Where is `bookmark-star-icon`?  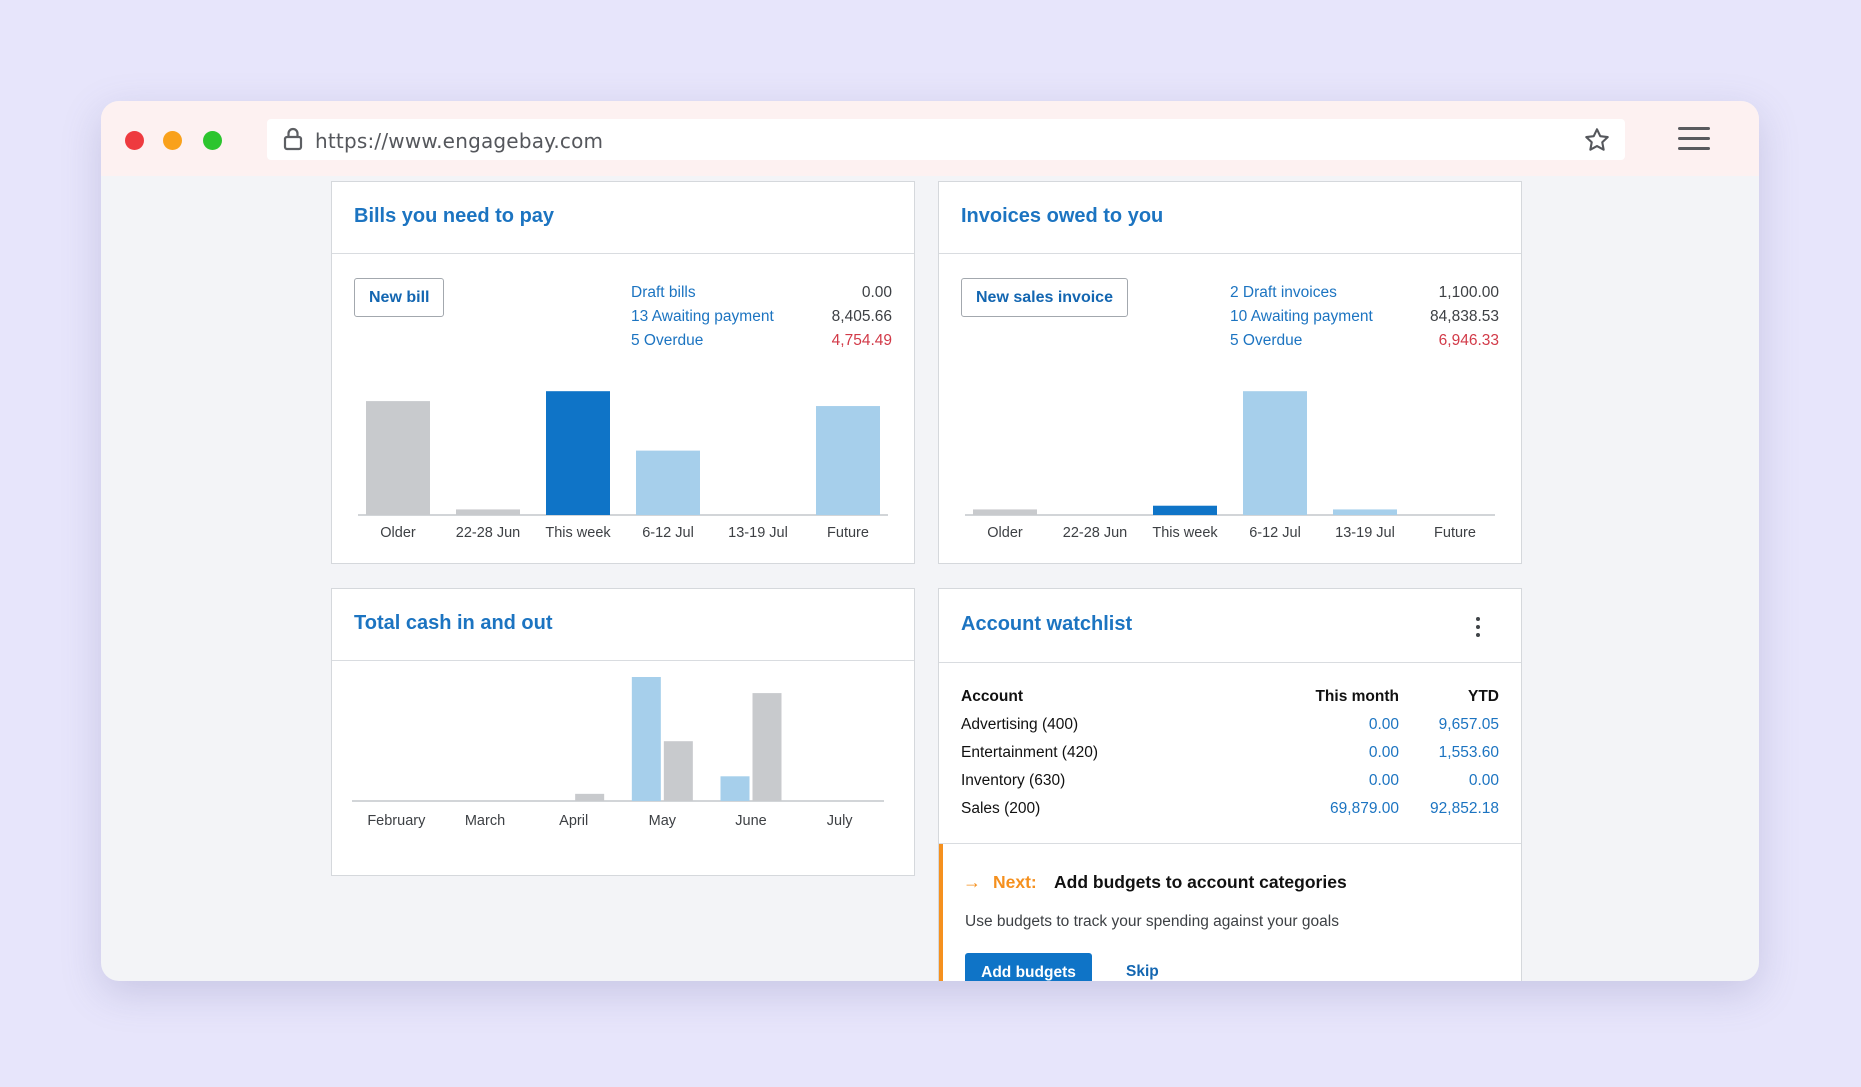 bookmark-star-icon is located at coordinates (1597, 142).